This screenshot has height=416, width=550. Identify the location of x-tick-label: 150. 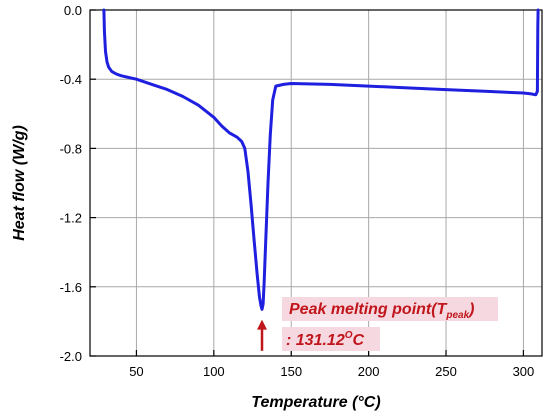
(291, 371).